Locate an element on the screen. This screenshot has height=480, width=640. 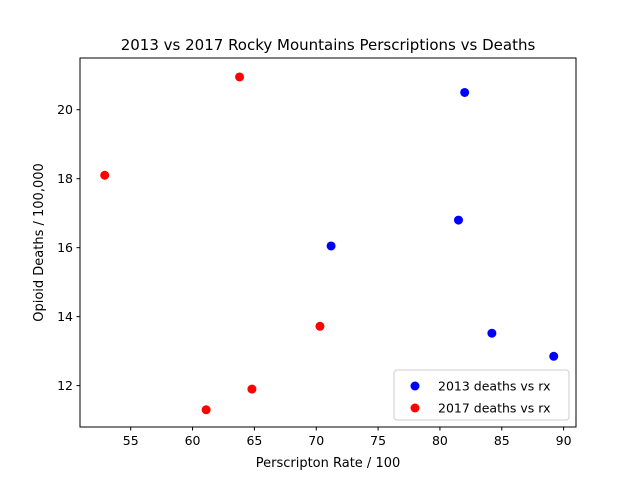
x-tick-label: 65 is located at coordinates (254, 440).